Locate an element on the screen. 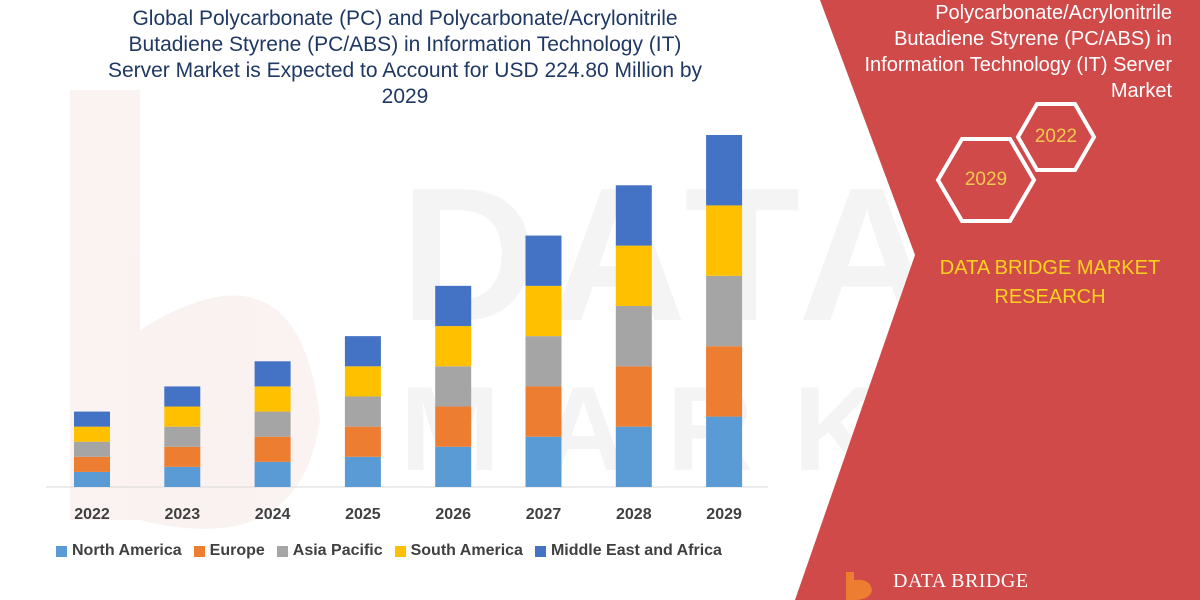 The width and height of the screenshot is (1200, 600). bar-segment-south-america-2027 is located at coordinates (543, 311).